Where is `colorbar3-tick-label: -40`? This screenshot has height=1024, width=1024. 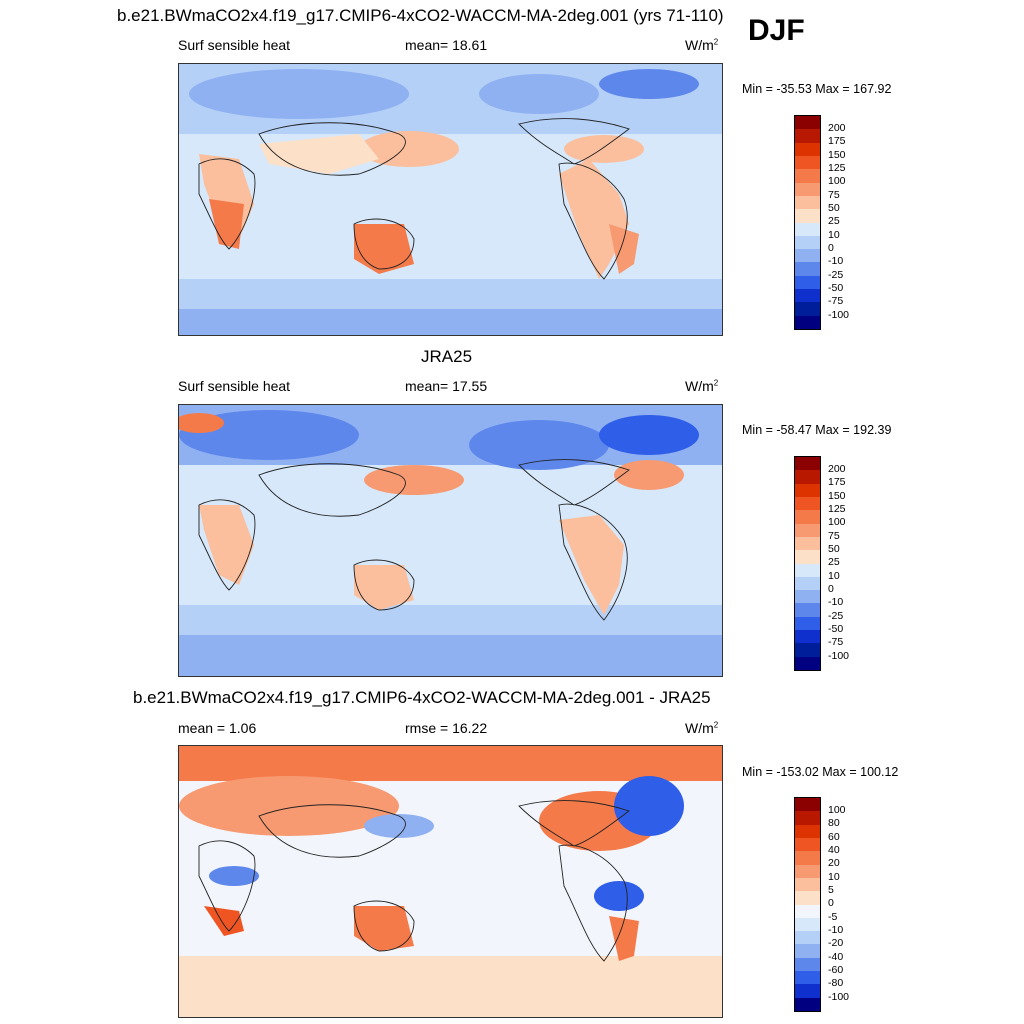 colorbar3-tick-label: -40 is located at coordinates (836, 957).